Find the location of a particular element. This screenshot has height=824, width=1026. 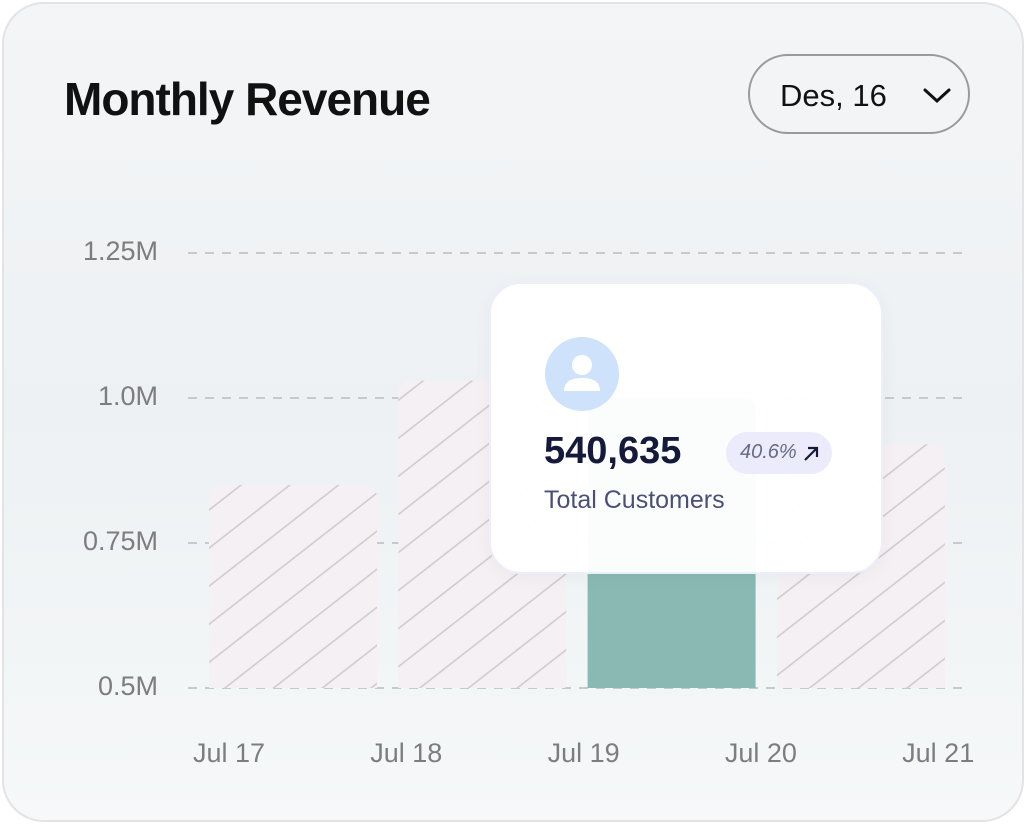

date-dropdown: Des, 16 is located at coordinates (859, 94).